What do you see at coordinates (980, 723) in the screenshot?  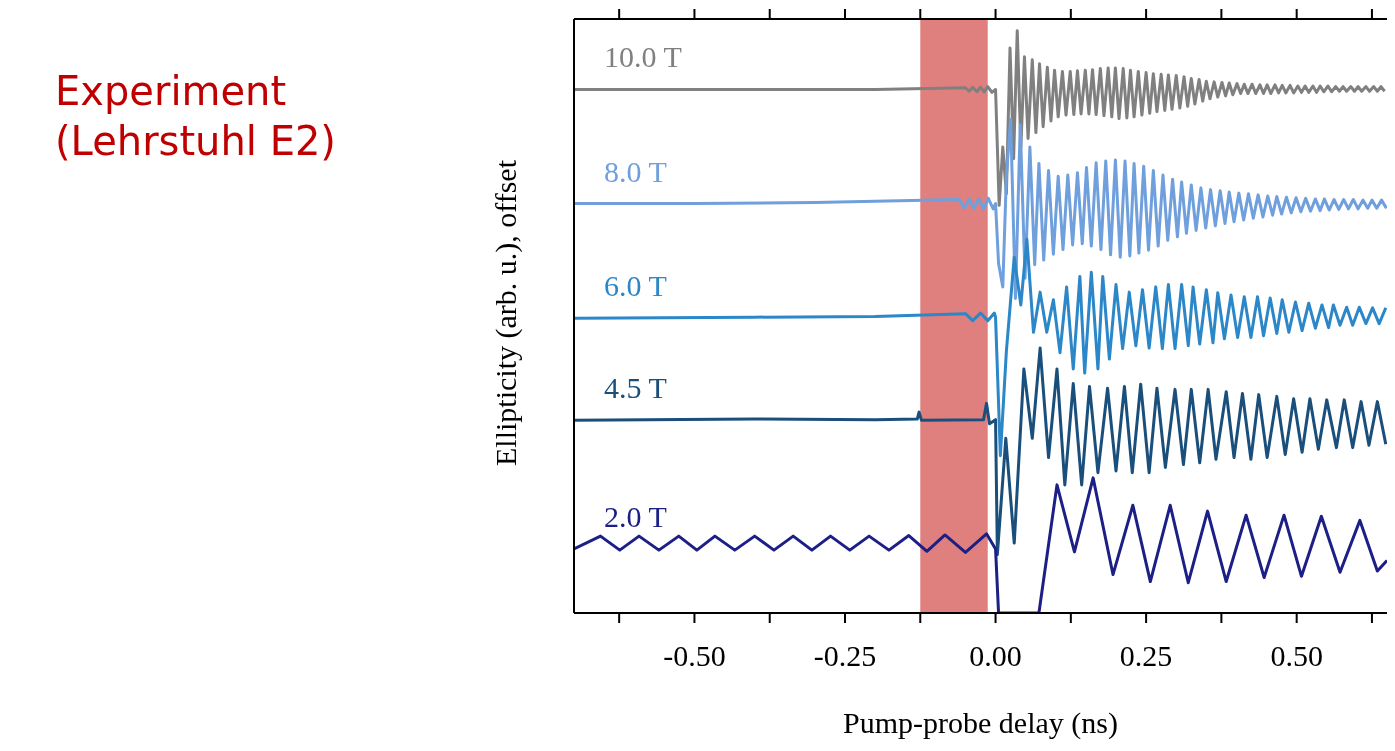 I see `x-axis-title: Pump-probe delay (ns)` at bounding box center [980, 723].